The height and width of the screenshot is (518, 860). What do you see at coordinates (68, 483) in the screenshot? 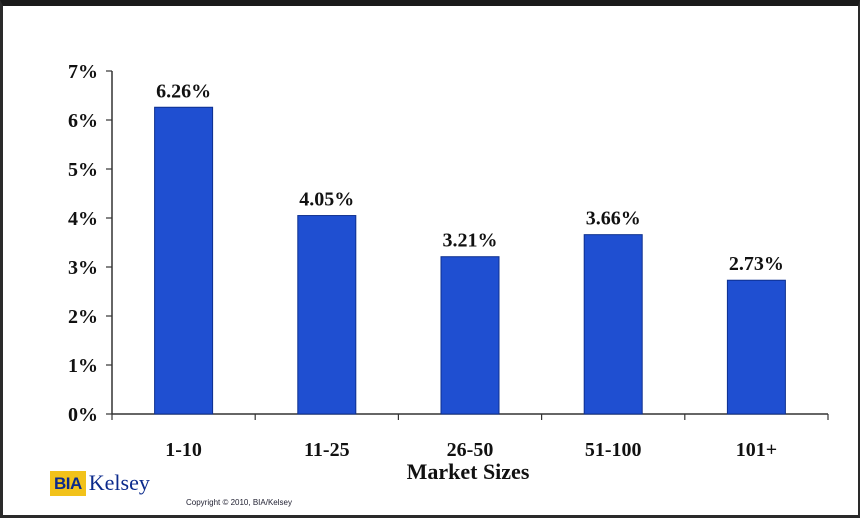
I see `logo-box: BIA` at bounding box center [68, 483].